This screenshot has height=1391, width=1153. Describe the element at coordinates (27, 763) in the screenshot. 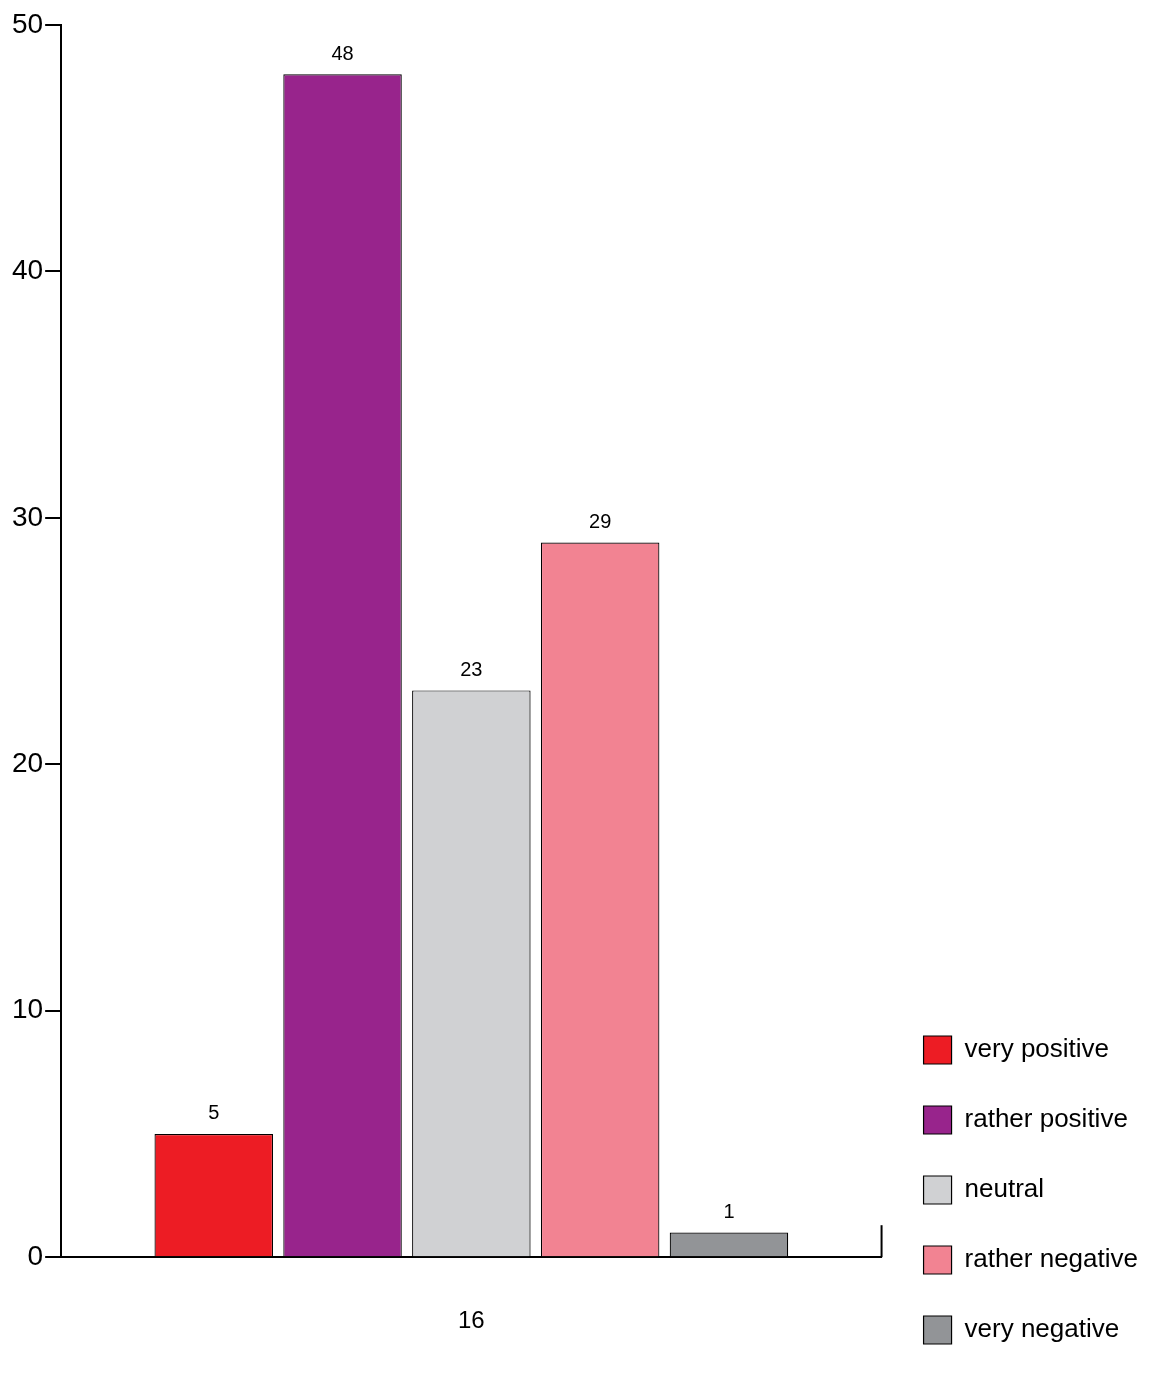

I see `y-tick-label: 20` at that location.